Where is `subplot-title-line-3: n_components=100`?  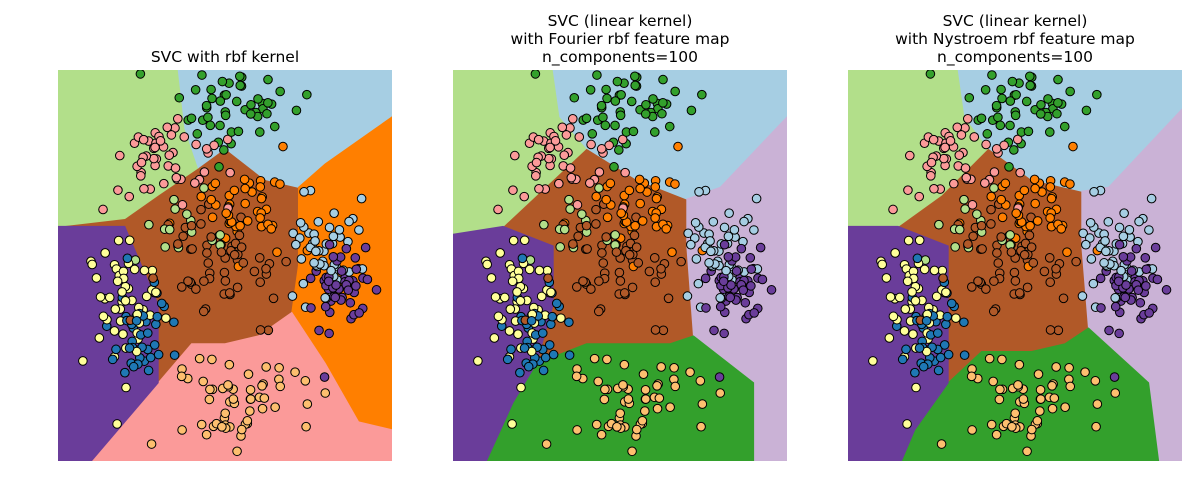
subplot-title-line-3: n_components=100 is located at coordinates (620, 57).